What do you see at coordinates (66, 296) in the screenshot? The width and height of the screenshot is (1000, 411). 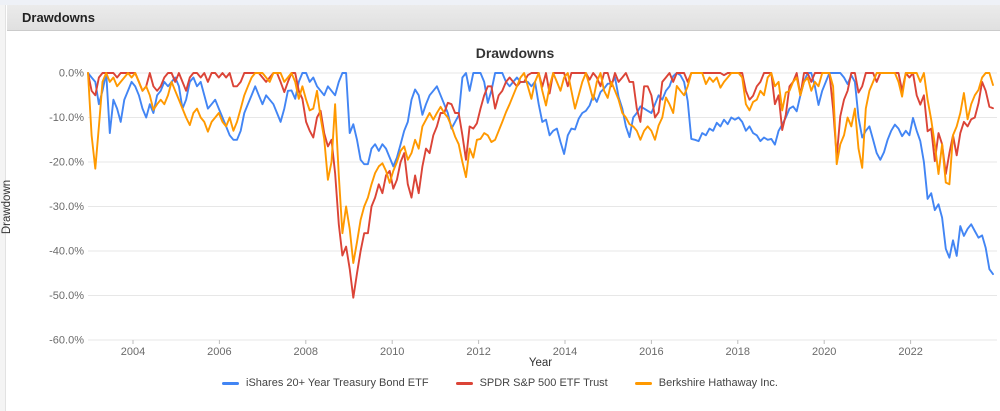 I see `y-tick-label: -50.0%` at bounding box center [66, 296].